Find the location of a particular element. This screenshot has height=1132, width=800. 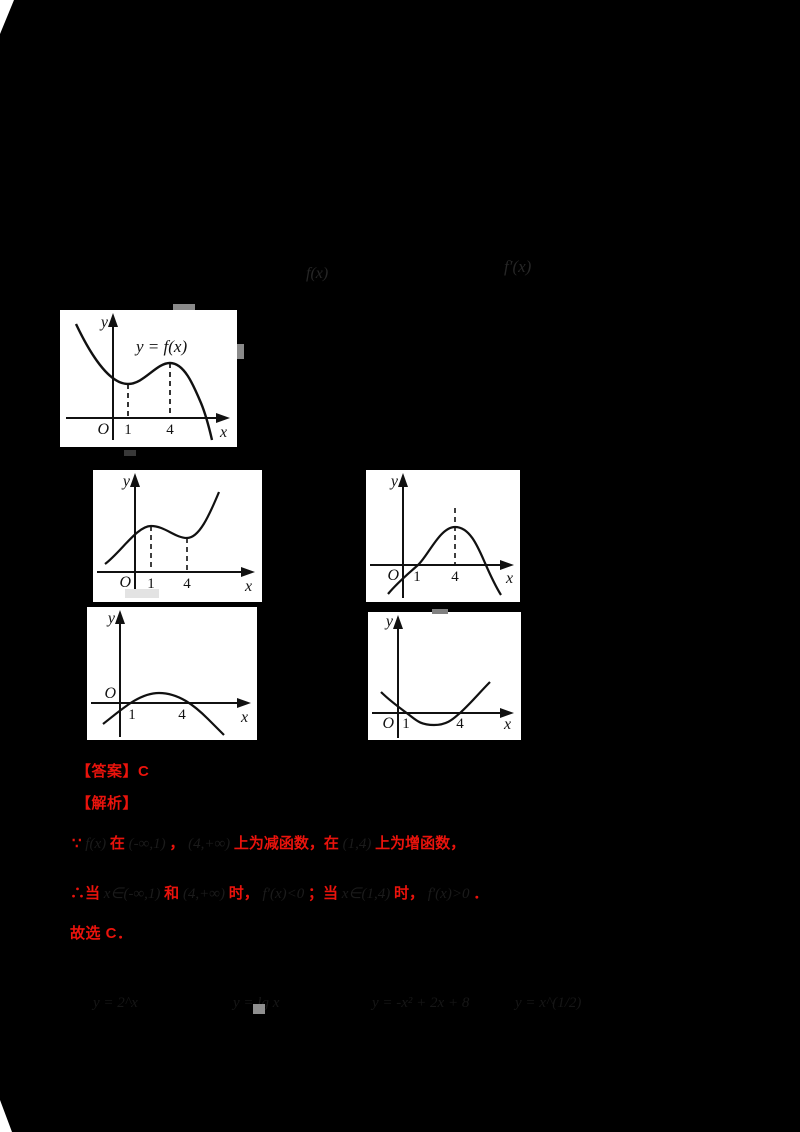

analysis-text: ；当 is located at coordinates (322, 893).